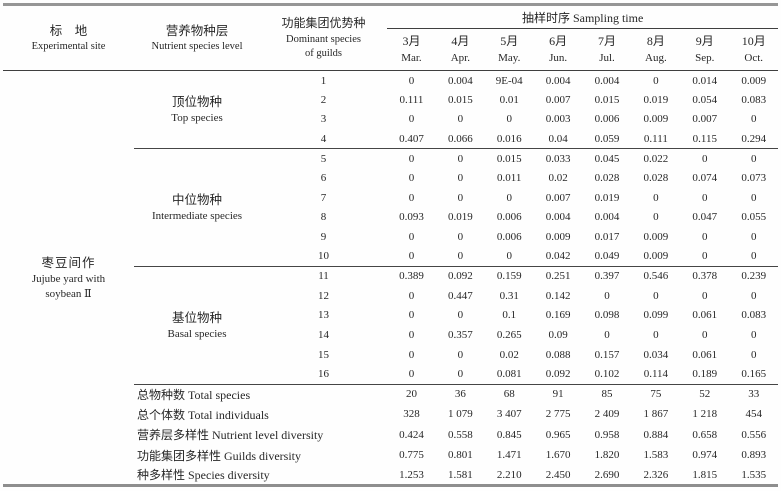  I want to click on value-cell: 0.006, so click(607, 119).